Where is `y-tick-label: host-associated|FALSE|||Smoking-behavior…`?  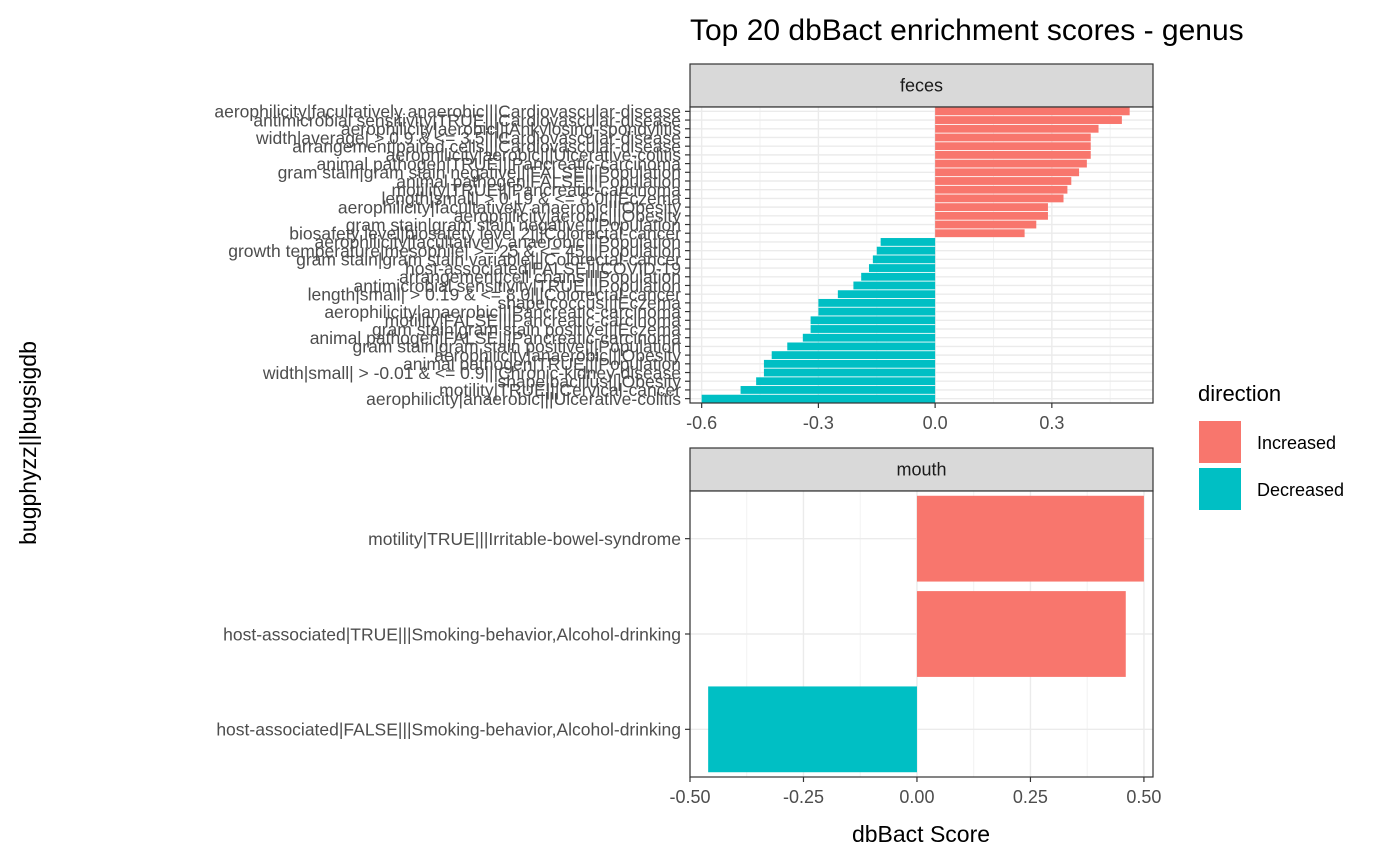
y-tick-label: host-associated|FALSE|||Smoking-behavior… is located at coordinates (448, 730).